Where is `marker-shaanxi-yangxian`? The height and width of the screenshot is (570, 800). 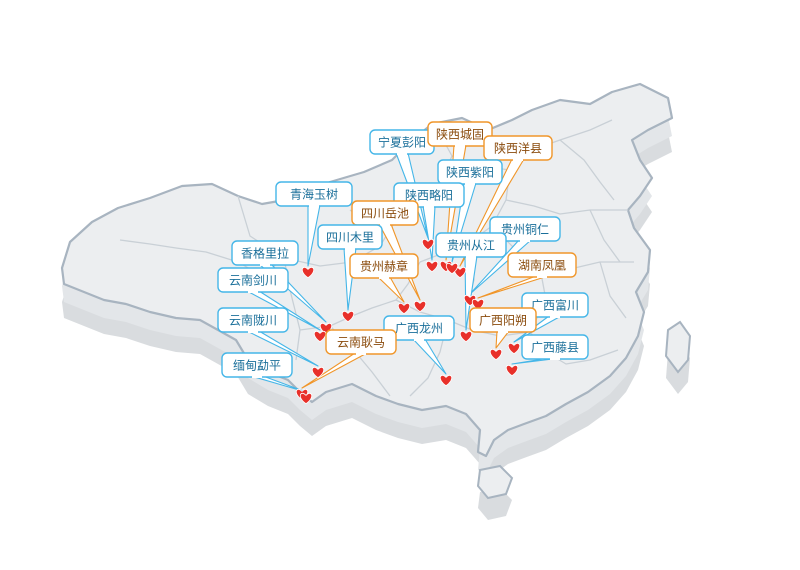 marker-shaanxi-yangxian is located at coordinates (460, 272).